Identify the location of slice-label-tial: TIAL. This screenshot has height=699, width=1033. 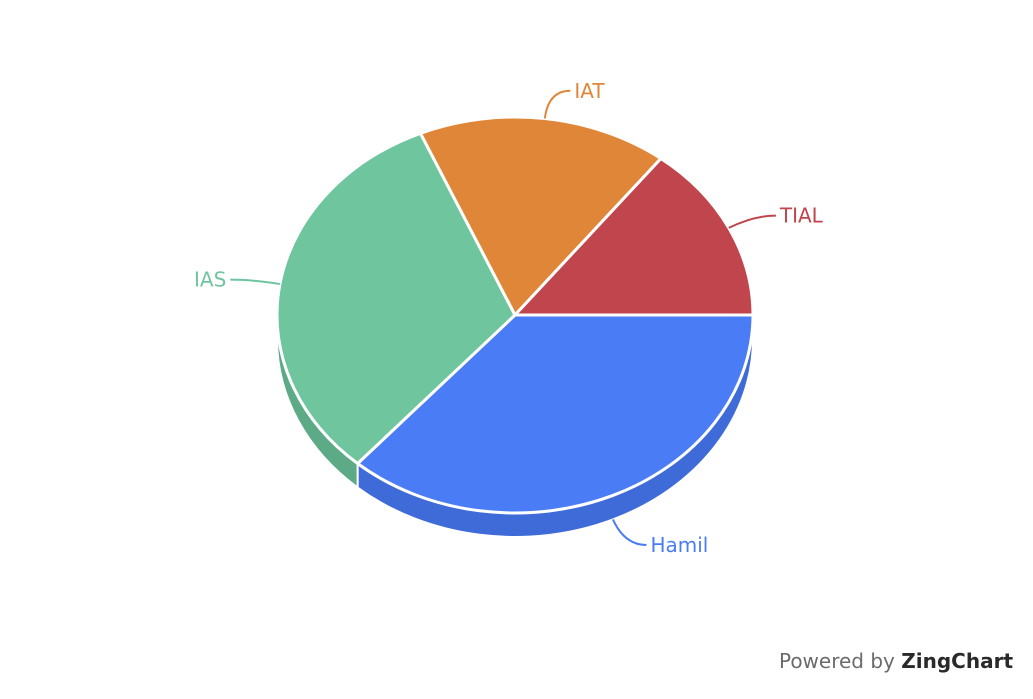
(801, 216).